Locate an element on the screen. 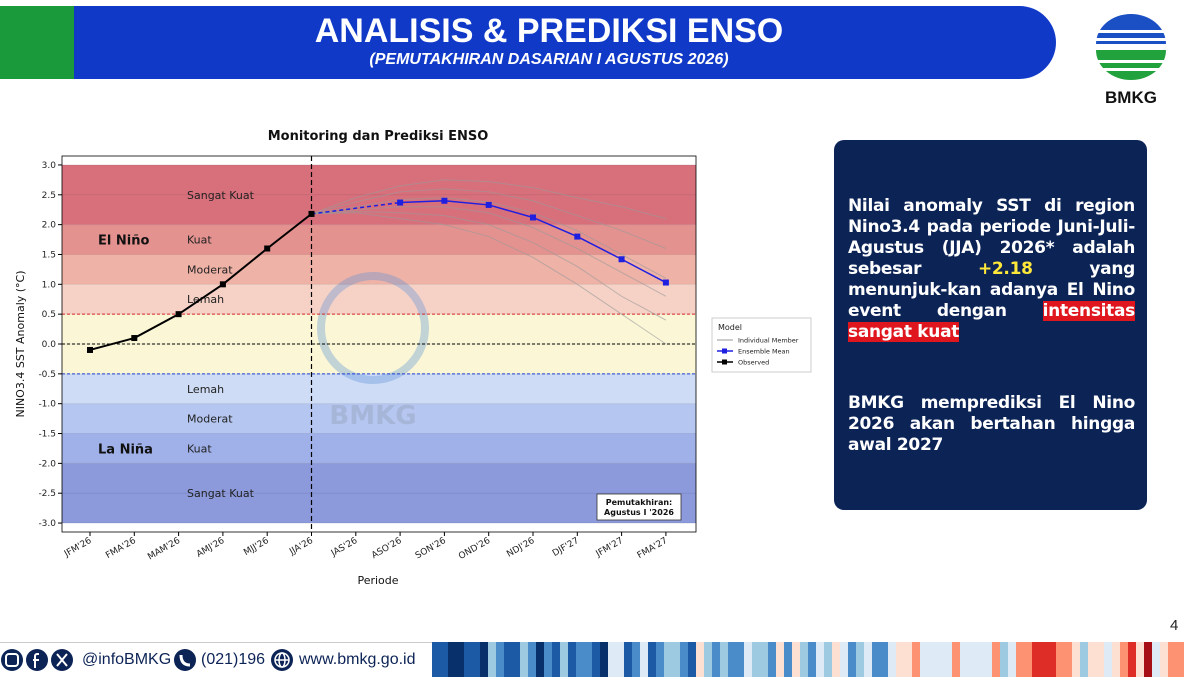 This screenshot has height=677, width=1184. watermark-logo is located at coordinates (373, 328).